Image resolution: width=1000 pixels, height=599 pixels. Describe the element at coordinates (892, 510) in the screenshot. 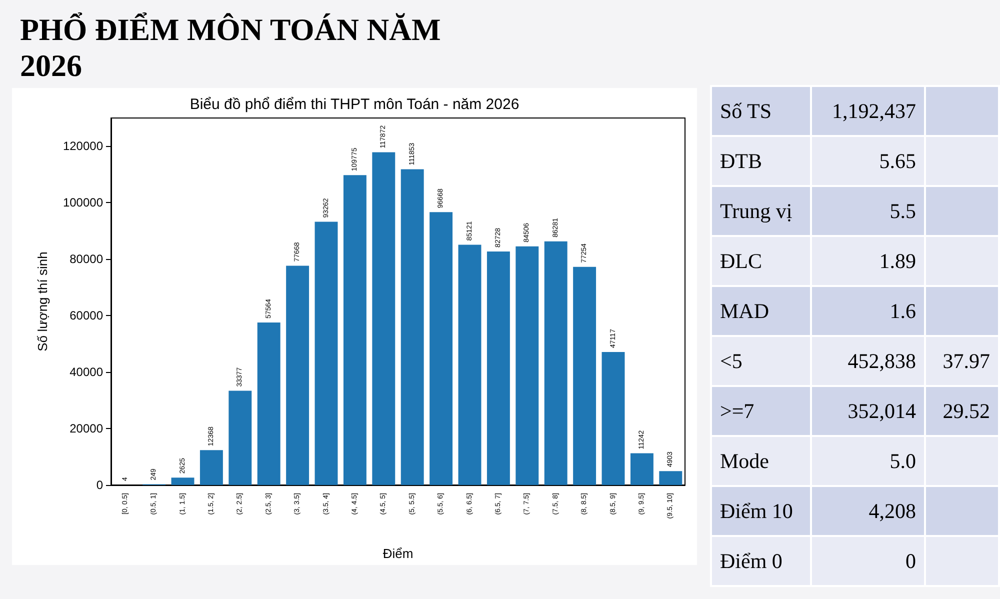

I see `text: 4,208` at that location.